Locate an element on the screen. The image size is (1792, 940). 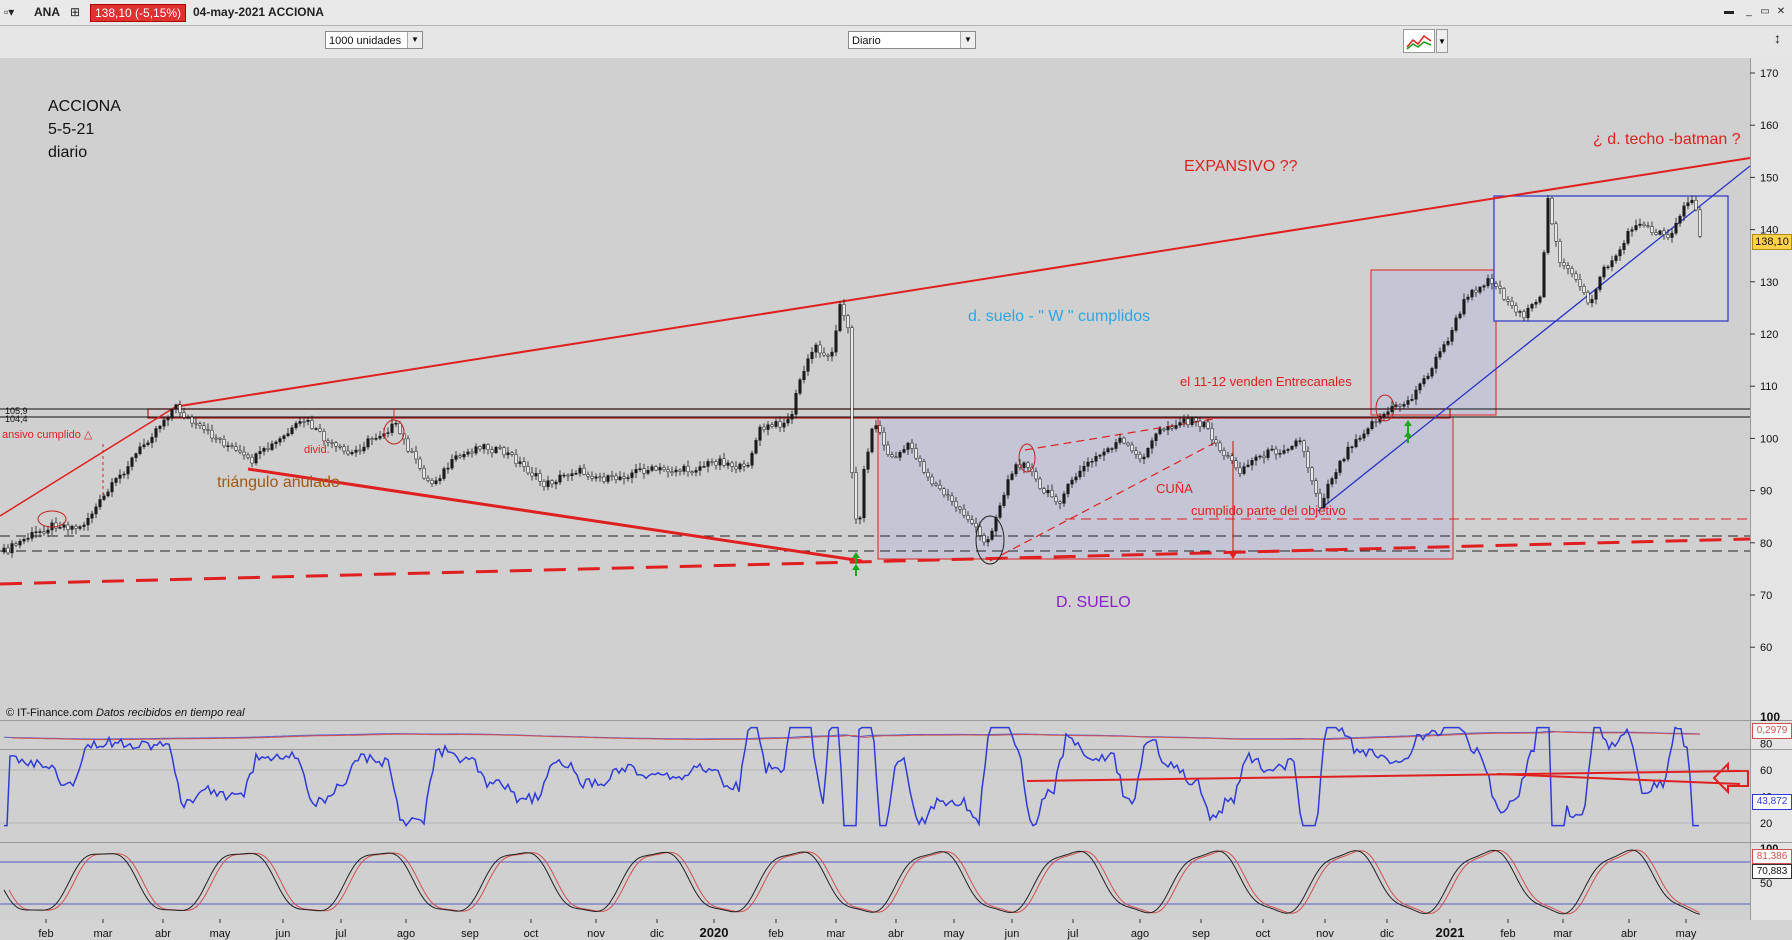
cumplido-objetivo-label: cumplido parte del objetivo is located at coordinates (1268, 510).